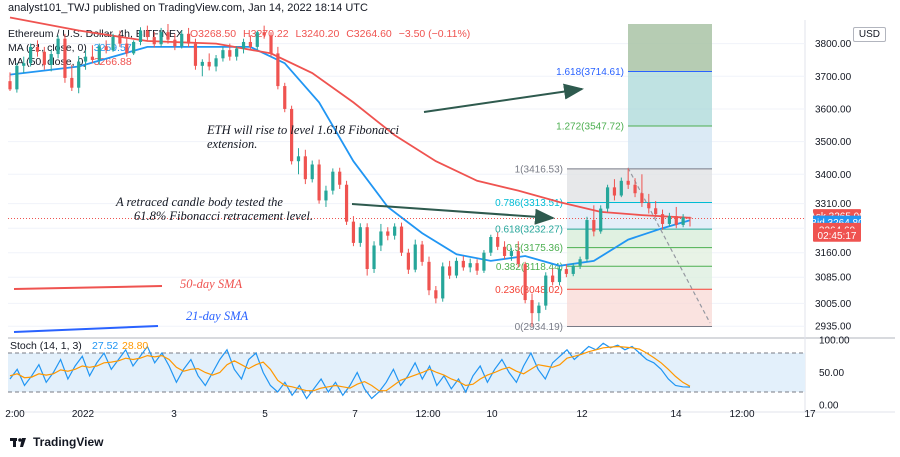  Describe the element at coordinates (96, 34) in the screenshot. I see `symbol-name: Ethereum / U.S. Dollar, 4h, BITFINEX` at that location.